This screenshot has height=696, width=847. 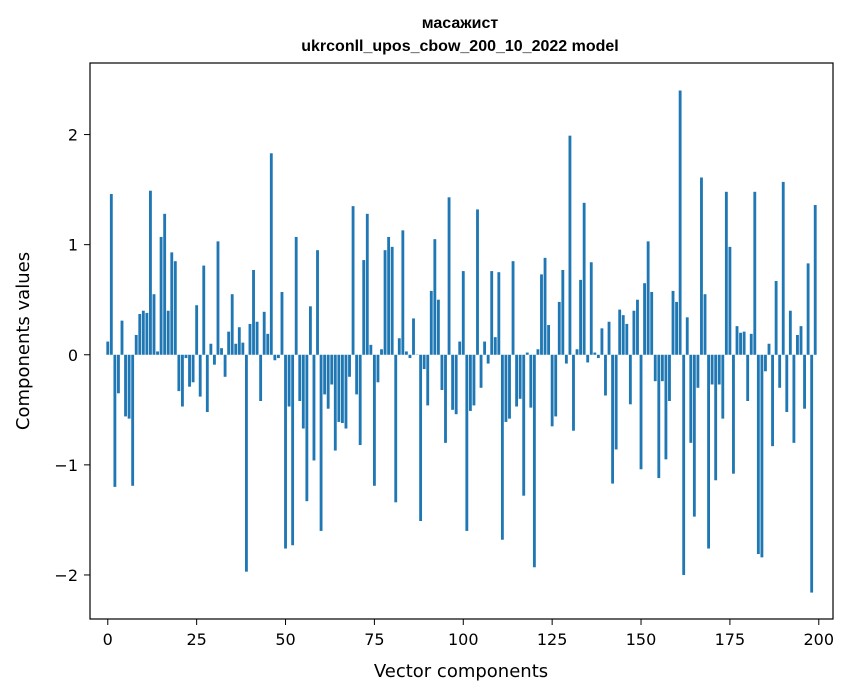 I want to click on y-tick-label: 1, so click(x=73, y=245).